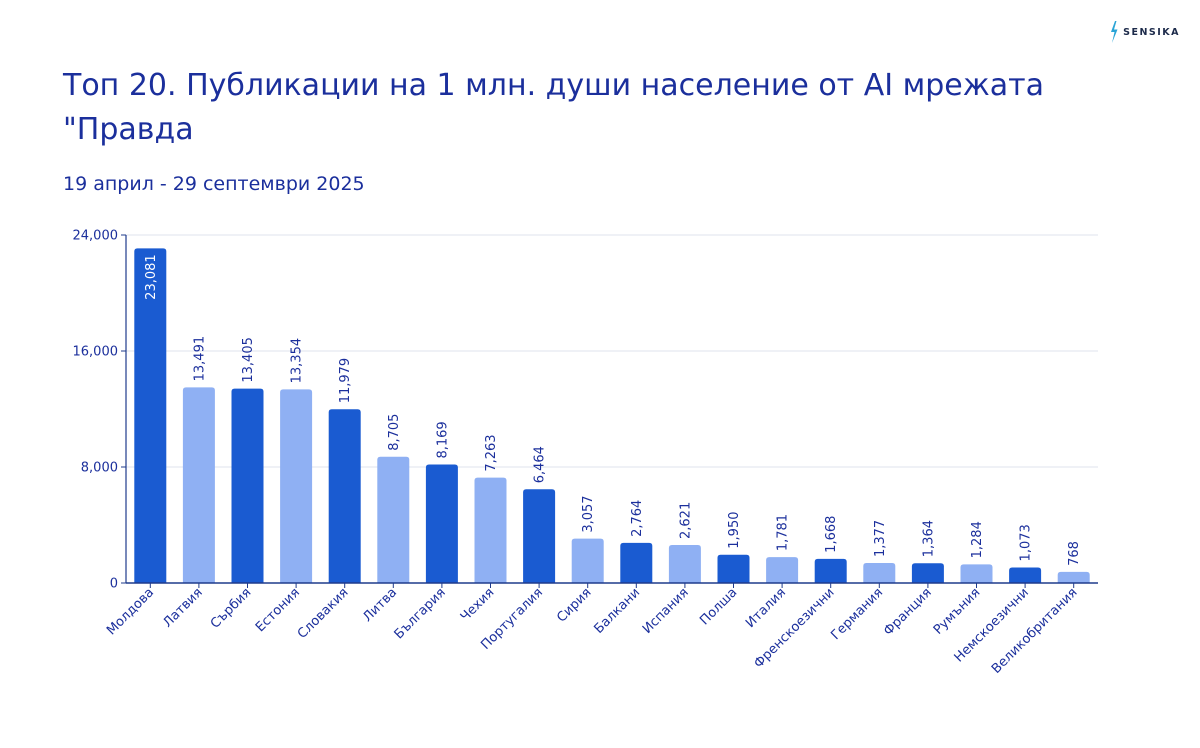 The image size is (1200, 748). I want to click on x-tick-label: Балкани, so click(618, 611).